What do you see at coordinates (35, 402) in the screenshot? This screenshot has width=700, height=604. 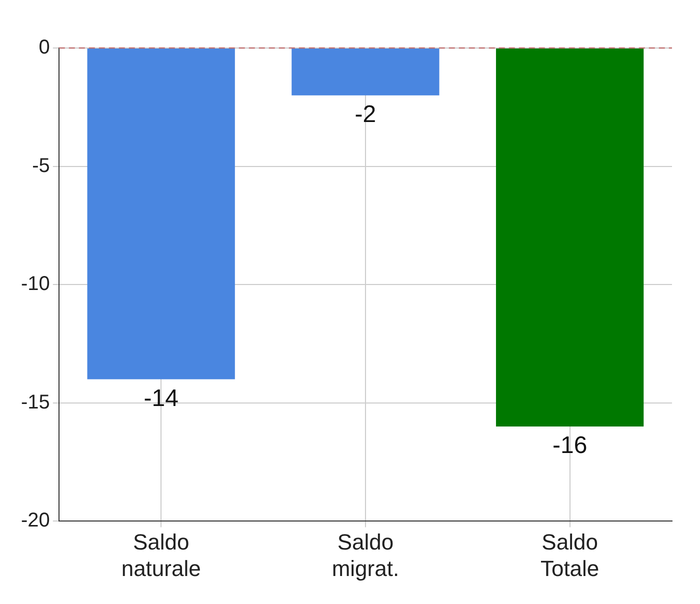 I see `y-tick-label: -15` at bounding box center [35, 402].